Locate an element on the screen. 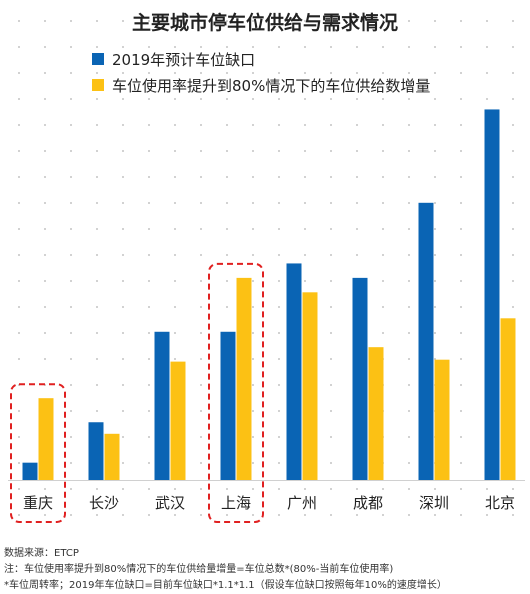 The height and width of the screenshot is (594, 530). x-tick-label-0: 重庆 is located at coordinates (38, 503).